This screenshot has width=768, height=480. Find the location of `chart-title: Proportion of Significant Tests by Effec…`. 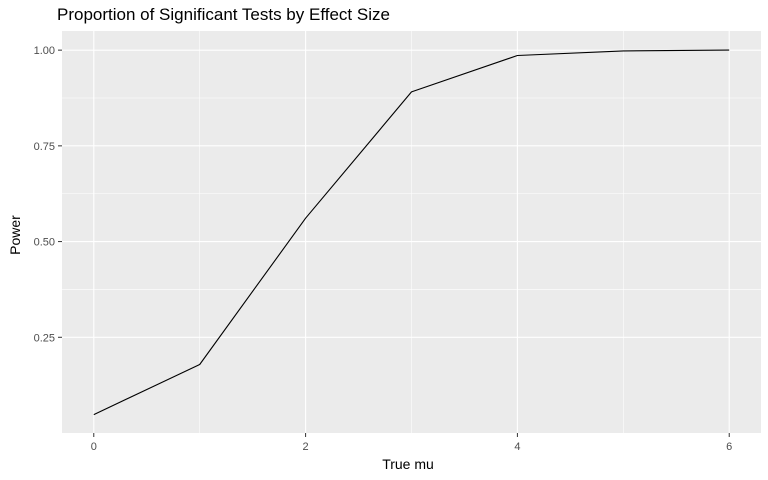

chart-title: Proportion of Significant Tests by Effec… is located at coordinates (223, 14).